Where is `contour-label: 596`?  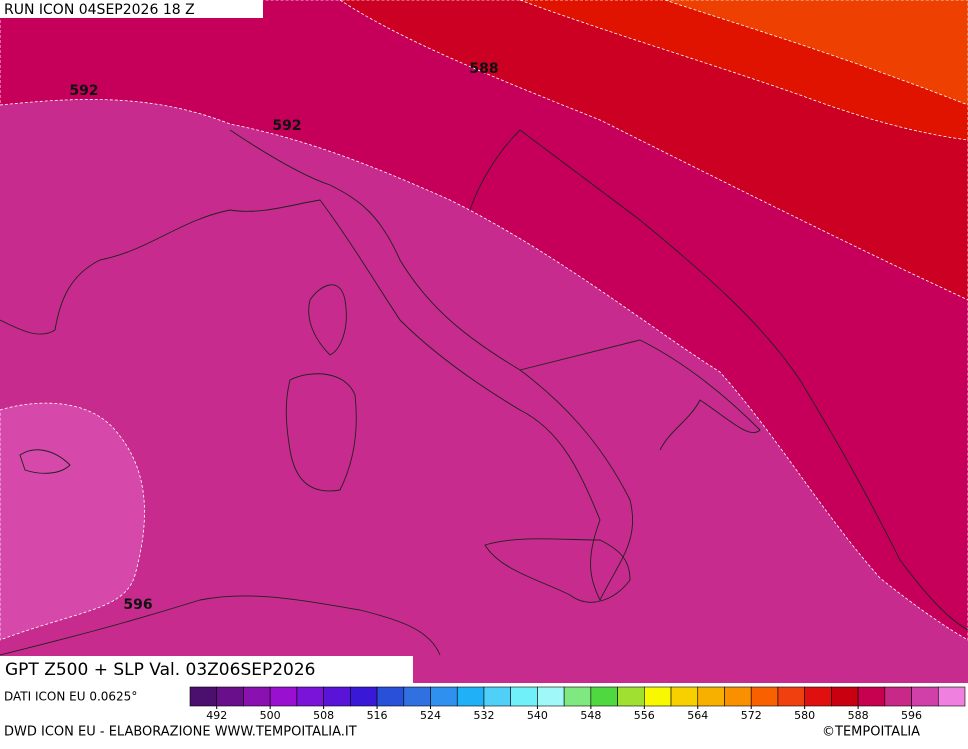
contour-label: 596 is located at coordinates (137, 605).